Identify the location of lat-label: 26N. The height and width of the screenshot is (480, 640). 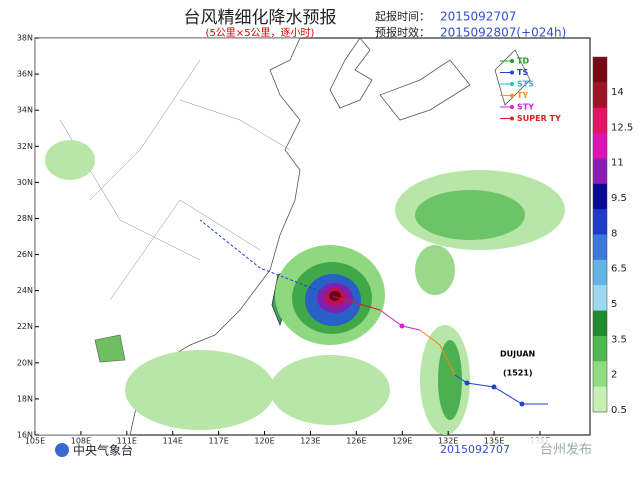
(25, 254).